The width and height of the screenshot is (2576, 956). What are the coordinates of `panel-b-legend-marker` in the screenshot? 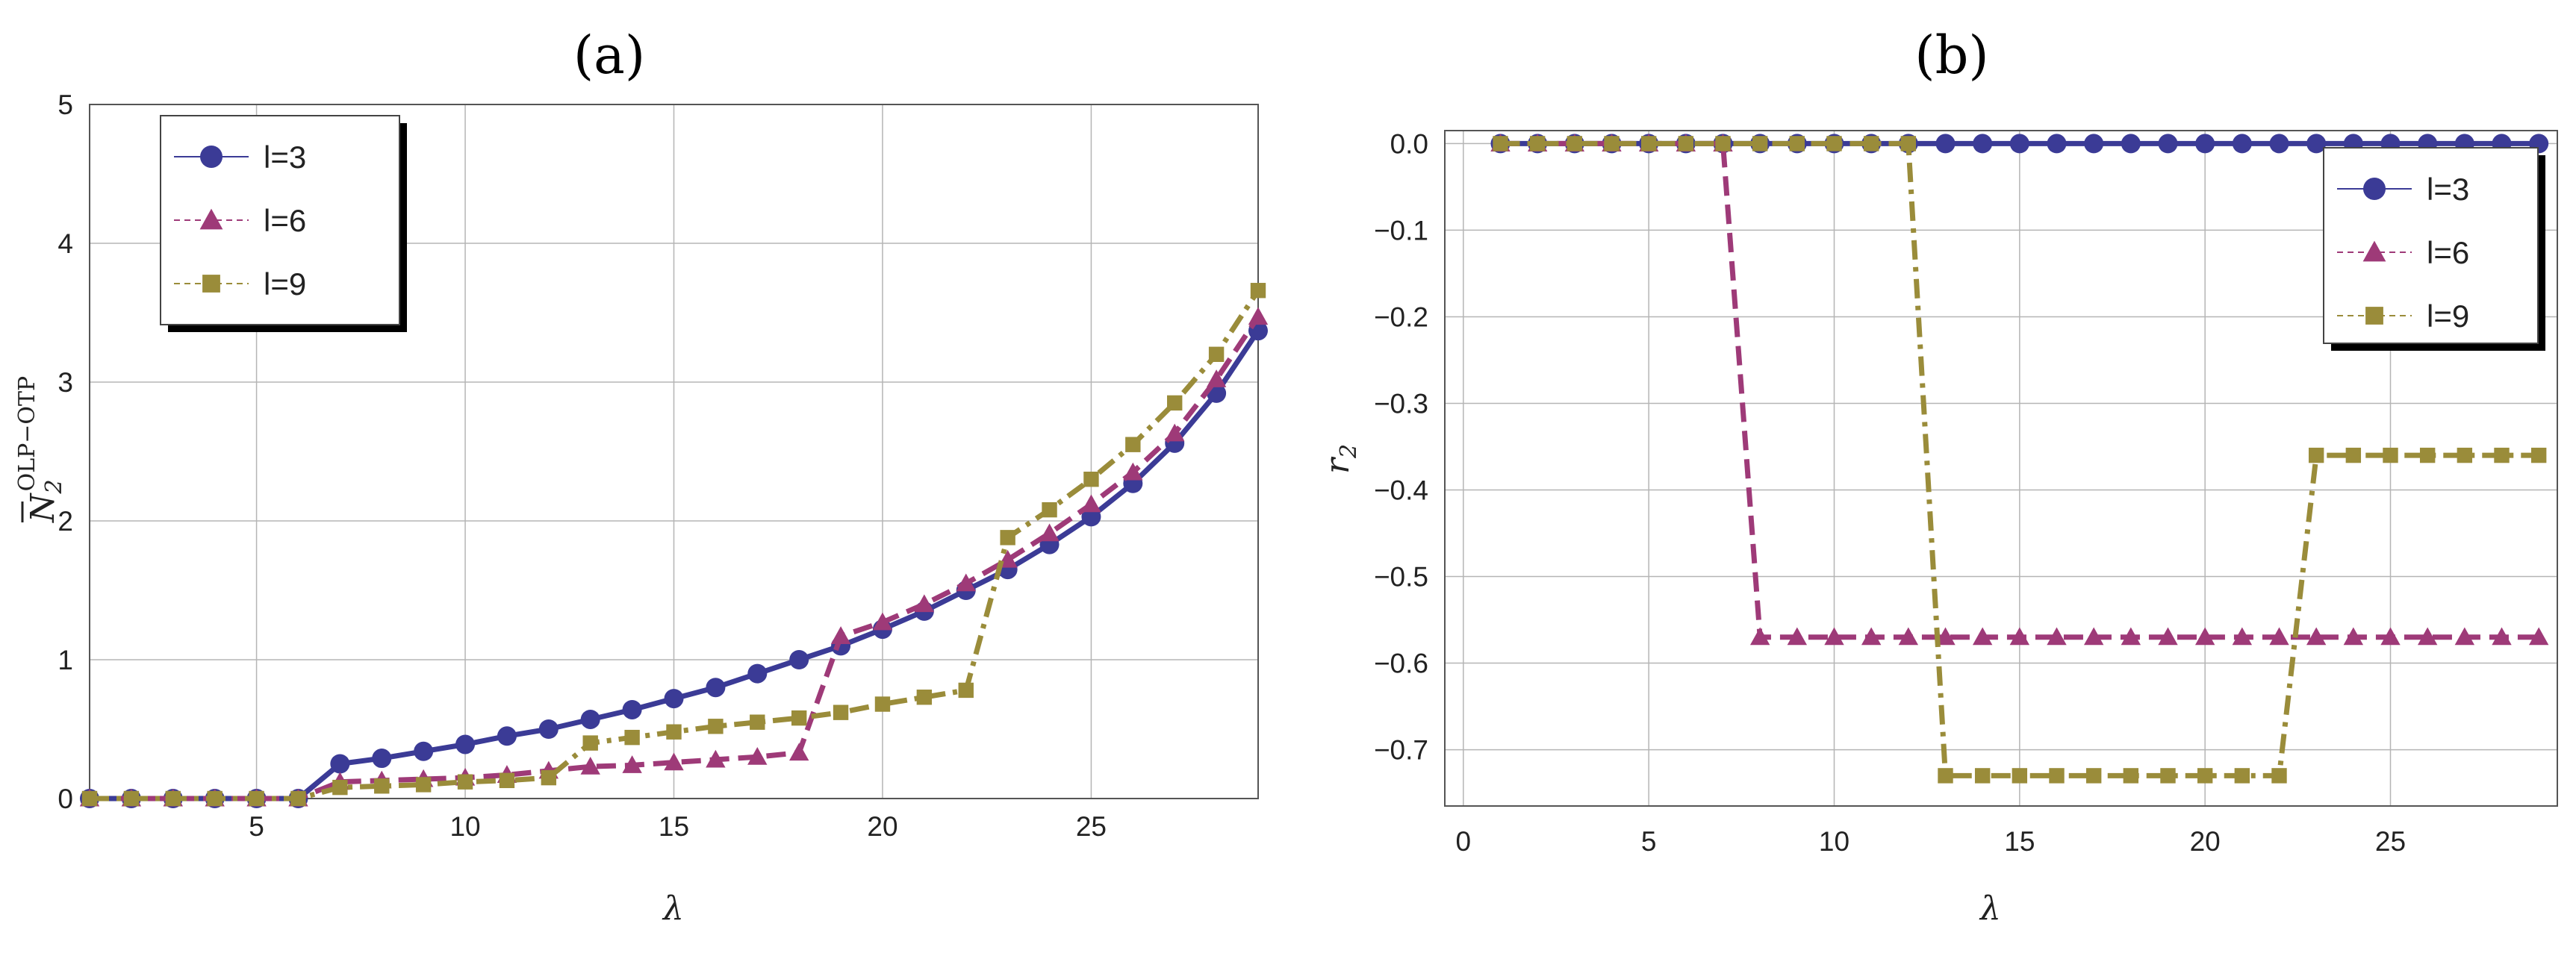 It's located at (2374, 189).